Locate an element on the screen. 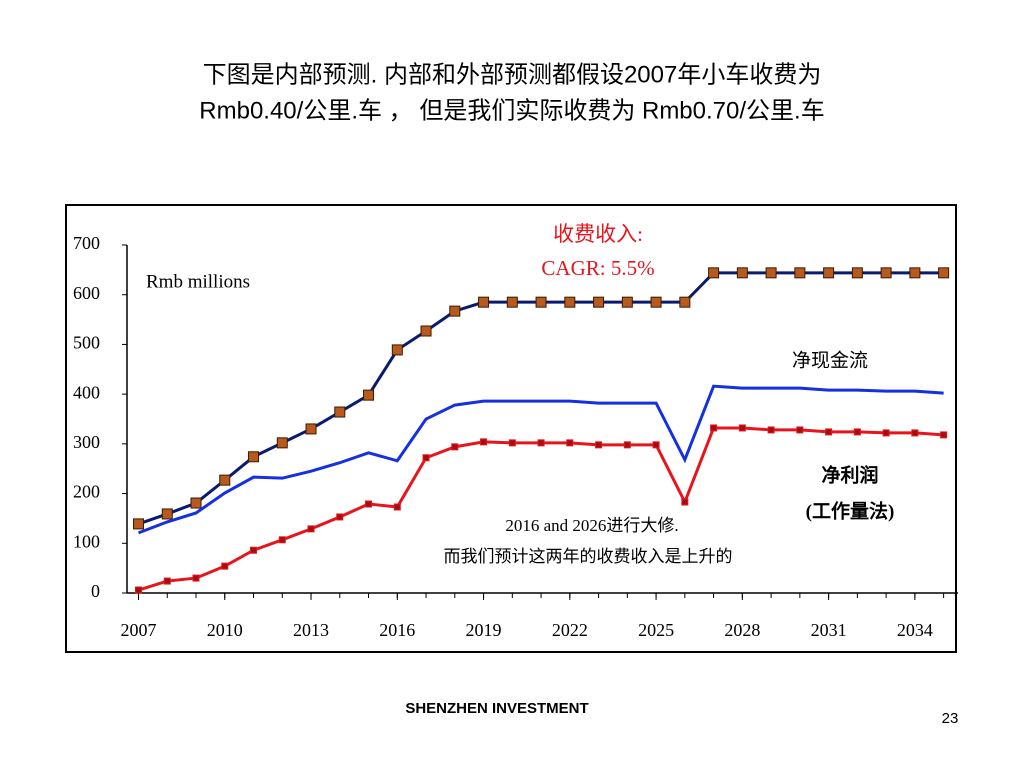  x-tick-label: 2019 is located at coordinates (484, 630).